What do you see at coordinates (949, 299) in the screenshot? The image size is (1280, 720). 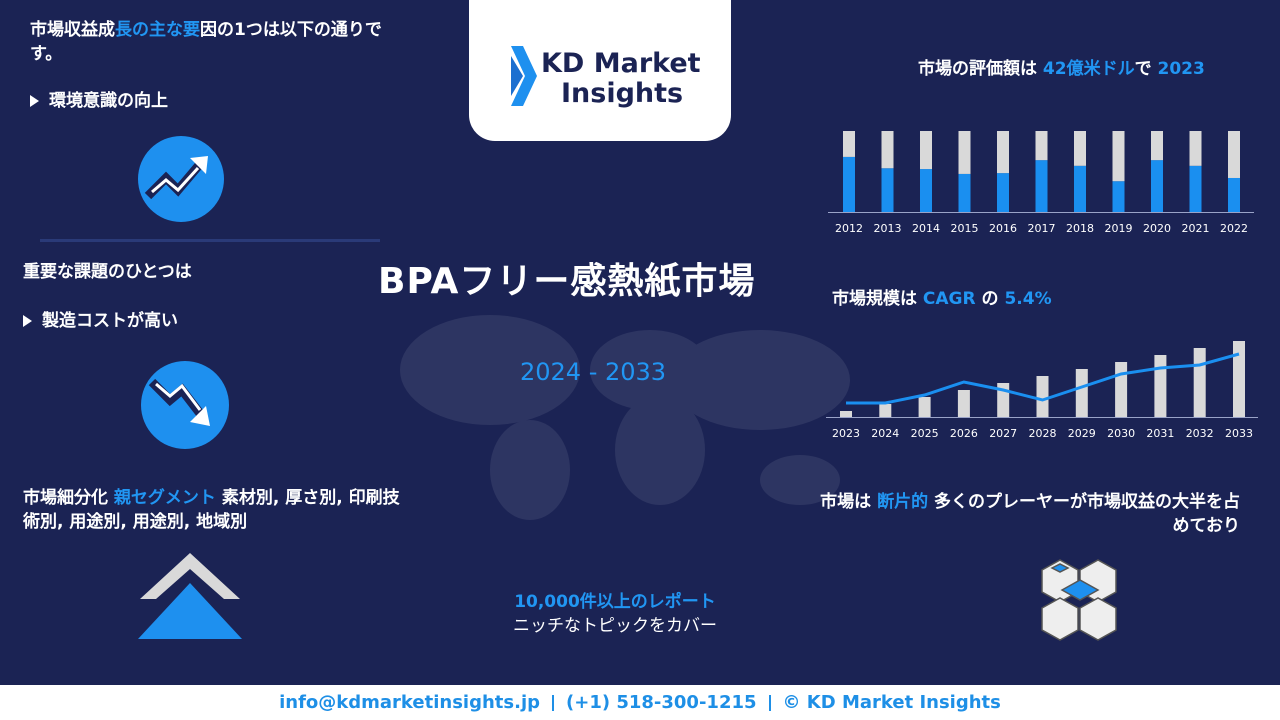 I see `highlight: CAGR` at bounding box center [949, 299].